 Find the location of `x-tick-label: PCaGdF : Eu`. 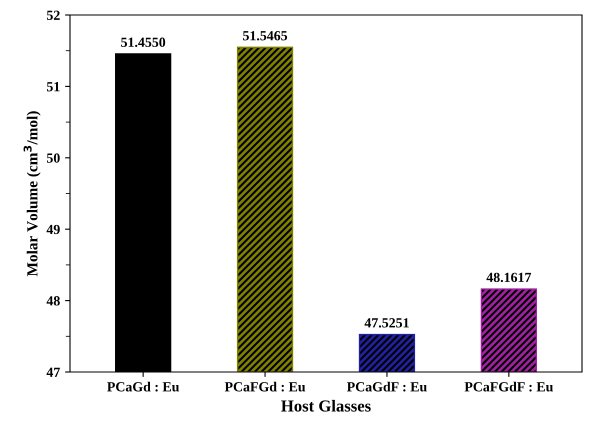

x-tick-label: PCaGdF : Eu is located at coordinates (386, 387).